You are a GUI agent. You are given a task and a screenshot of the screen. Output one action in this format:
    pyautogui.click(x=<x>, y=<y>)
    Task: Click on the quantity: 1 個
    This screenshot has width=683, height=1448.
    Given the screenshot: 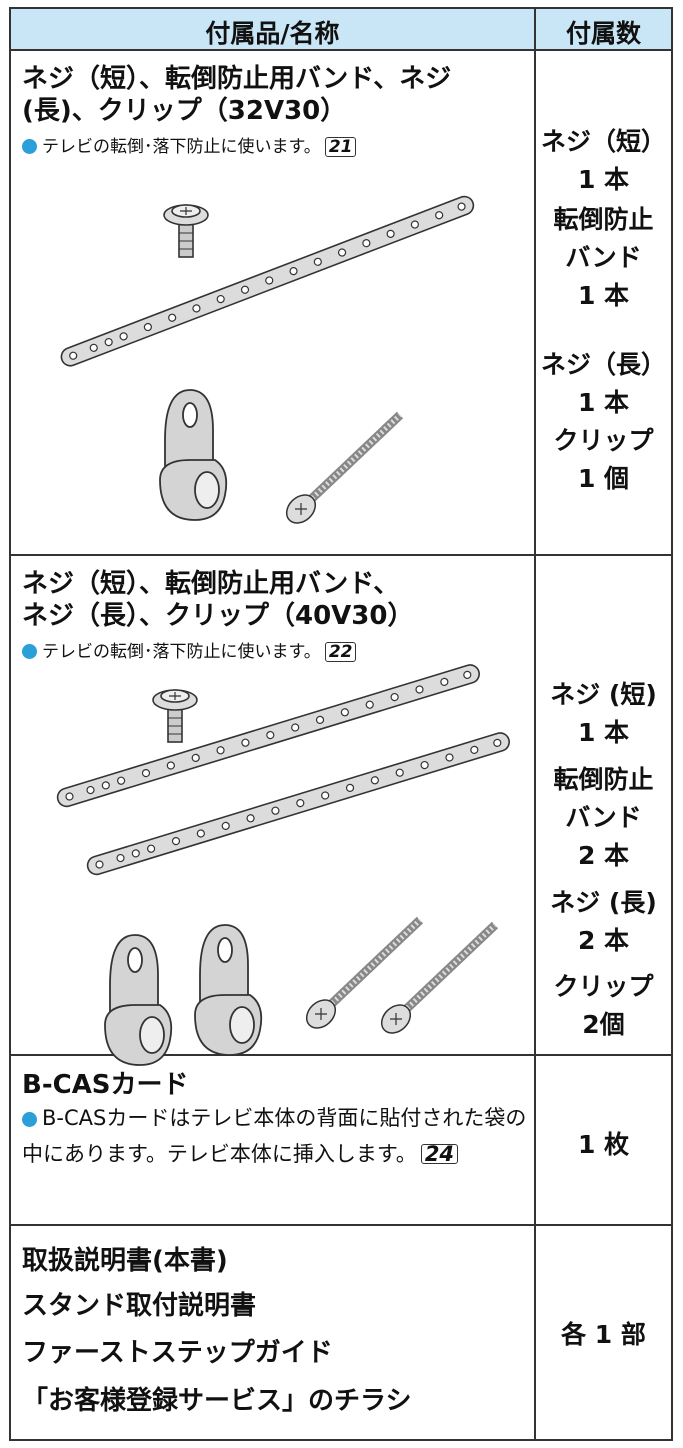 What is the action you would take?
    pyautogui.click(x=603, y=478)
    